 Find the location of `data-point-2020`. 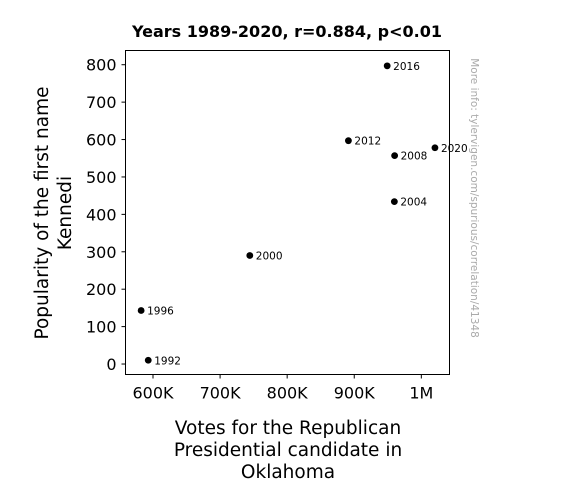

data-point-2020 is located at coordinates (435, 148).